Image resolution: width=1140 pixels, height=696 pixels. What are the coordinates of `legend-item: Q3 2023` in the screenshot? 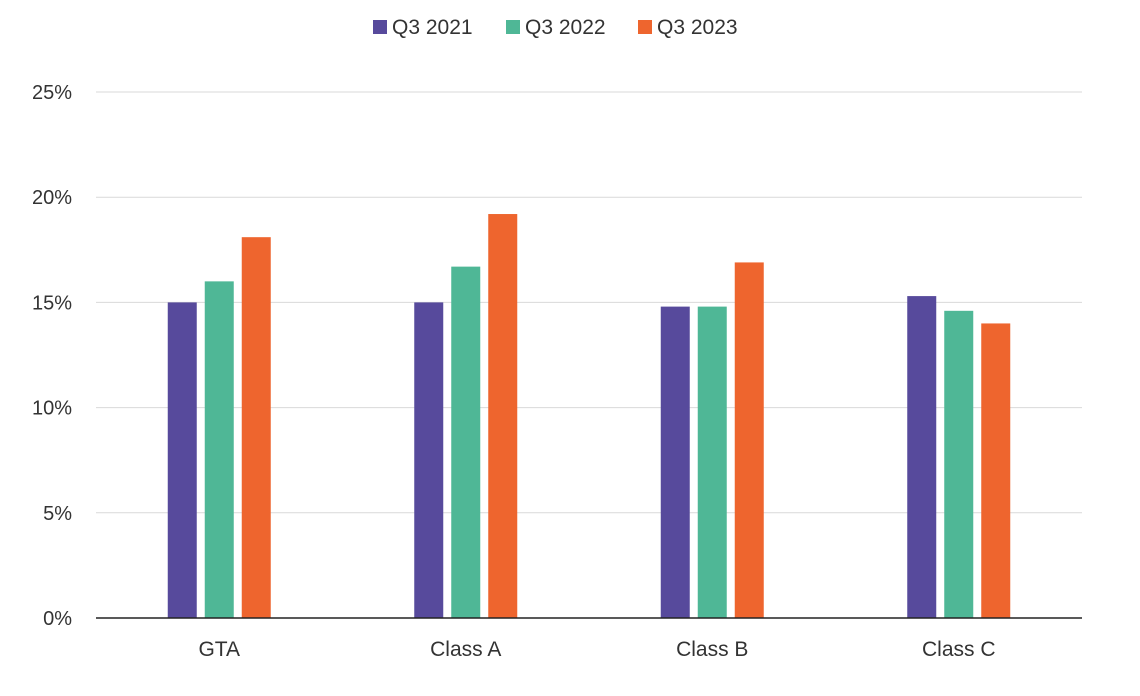 It's located at (688, 27).